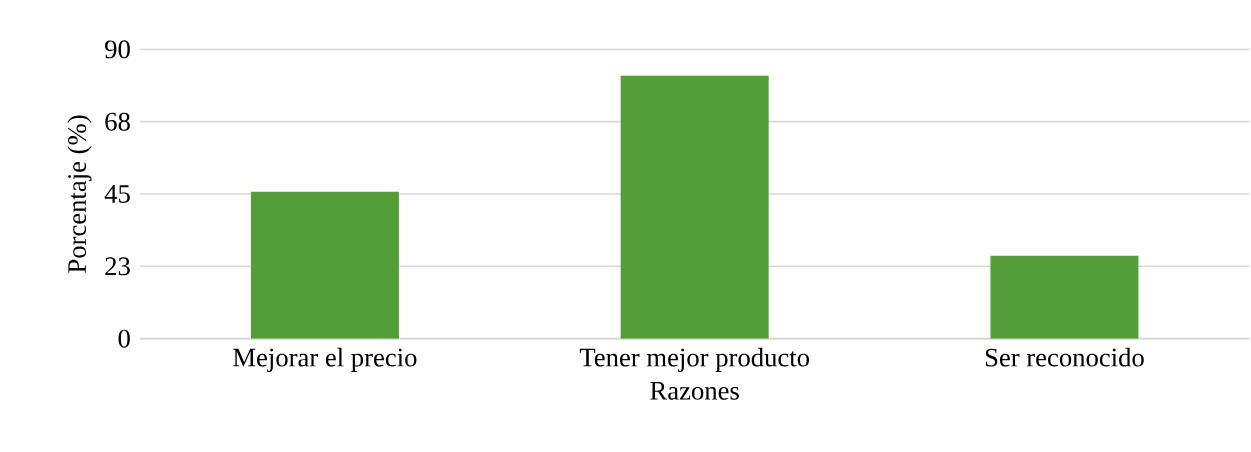 Image resolution: width=1251 pixels, height=452 pixels. I want to click on x-tick-label: Tener mejor producto, so click(694, 359).